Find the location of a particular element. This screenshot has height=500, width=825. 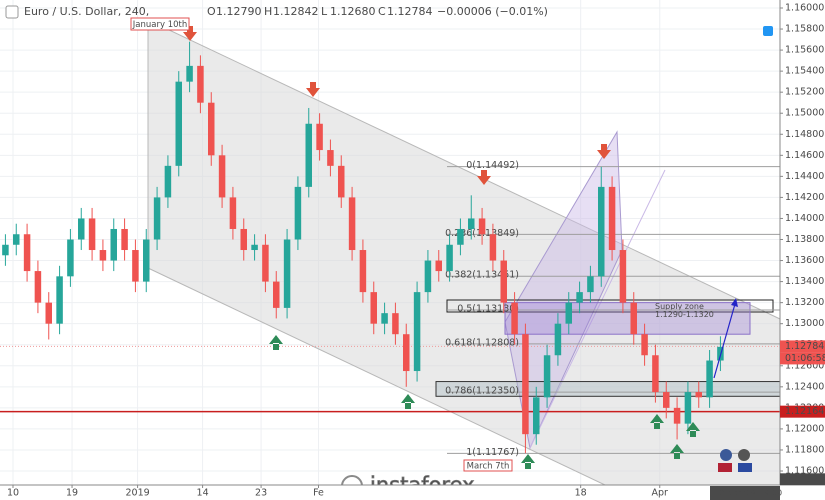

ohlc-key: H is located at coordinates (268, 11).